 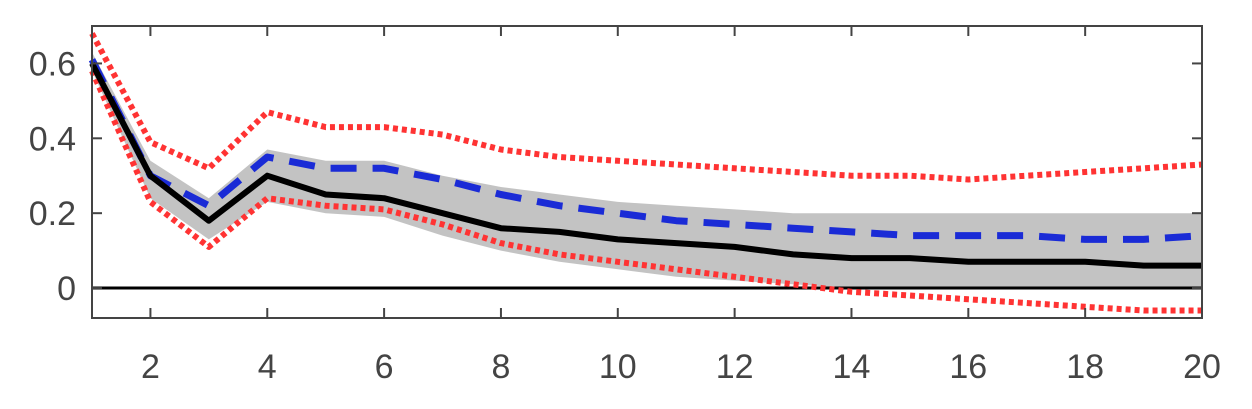 I want to click on x-tick-label: 8, so click(x=500, y=367).